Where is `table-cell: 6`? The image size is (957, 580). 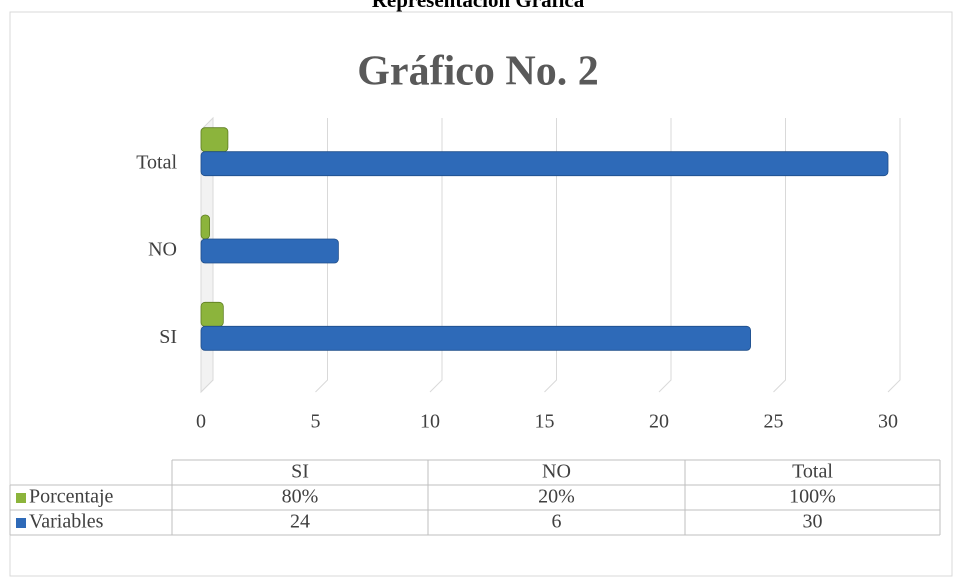
table-cell: 6 is located at coordinates (557, 522).